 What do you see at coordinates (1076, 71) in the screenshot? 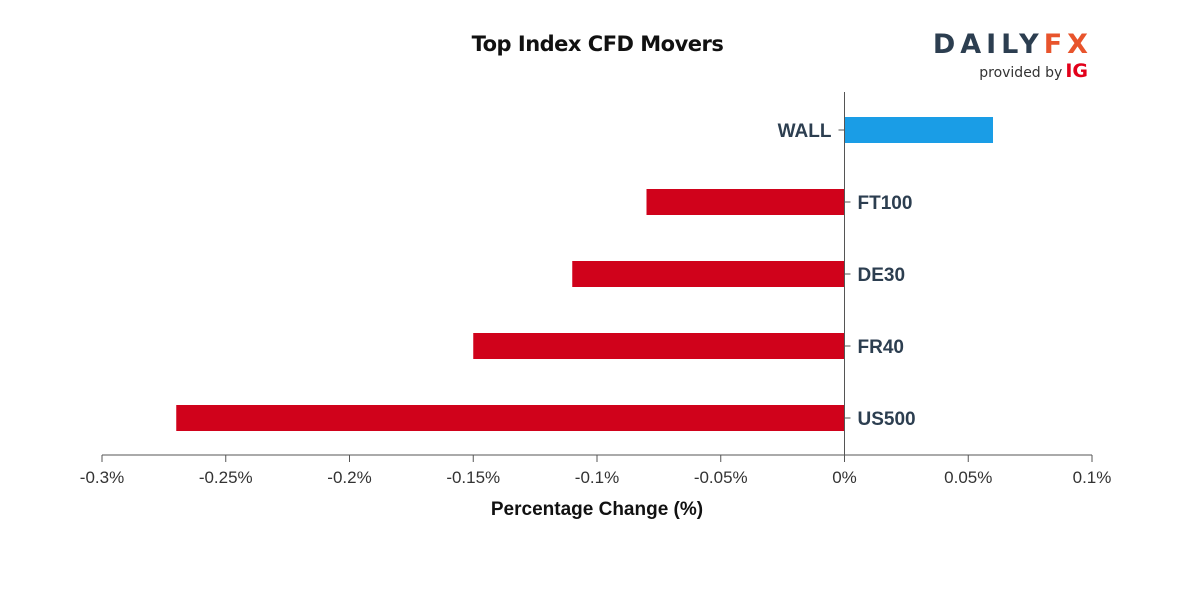
I see `provider-ig-logo: IG` at bounding box center [1076, 71].